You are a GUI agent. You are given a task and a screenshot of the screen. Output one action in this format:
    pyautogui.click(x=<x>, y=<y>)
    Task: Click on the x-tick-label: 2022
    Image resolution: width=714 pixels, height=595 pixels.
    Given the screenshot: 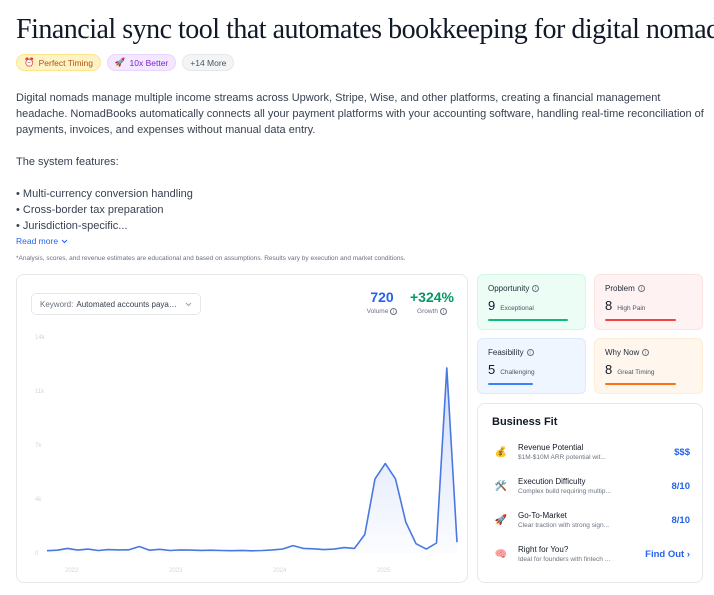 What is the action you would take?
    pyautogui.click(x=72, y=571)
    